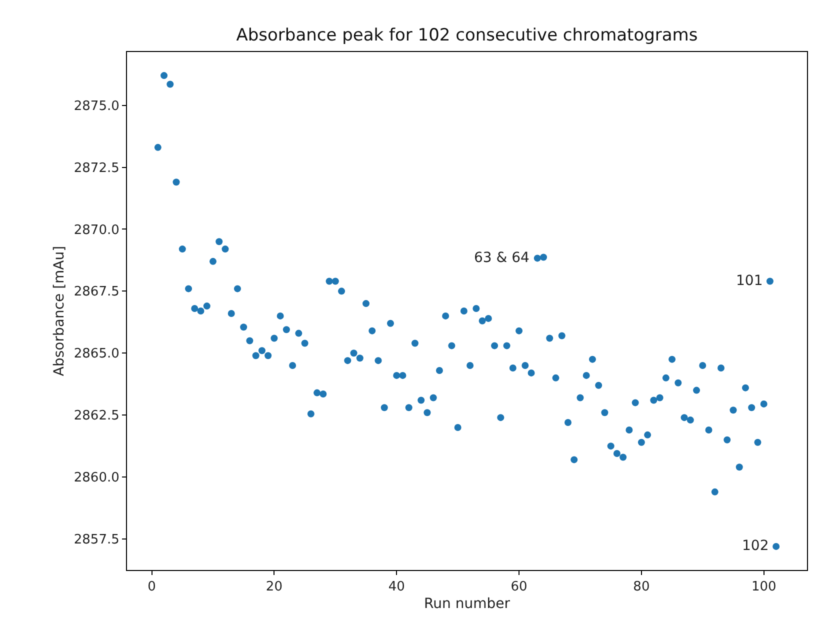 The height and width of the screenshot is (630, 821). Describe the element at coordinates (97, 478) in the screenshot. I see `y-tick-label: 2860.0` at that location.